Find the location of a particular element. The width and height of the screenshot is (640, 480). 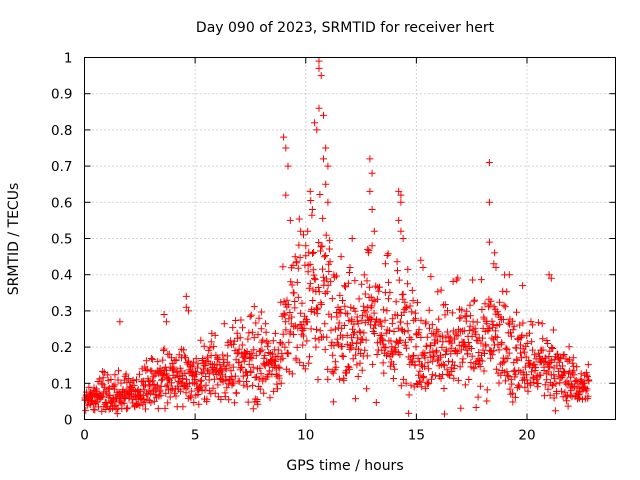

y-tick-label: 0.5 is located at coordinates (61, 240).